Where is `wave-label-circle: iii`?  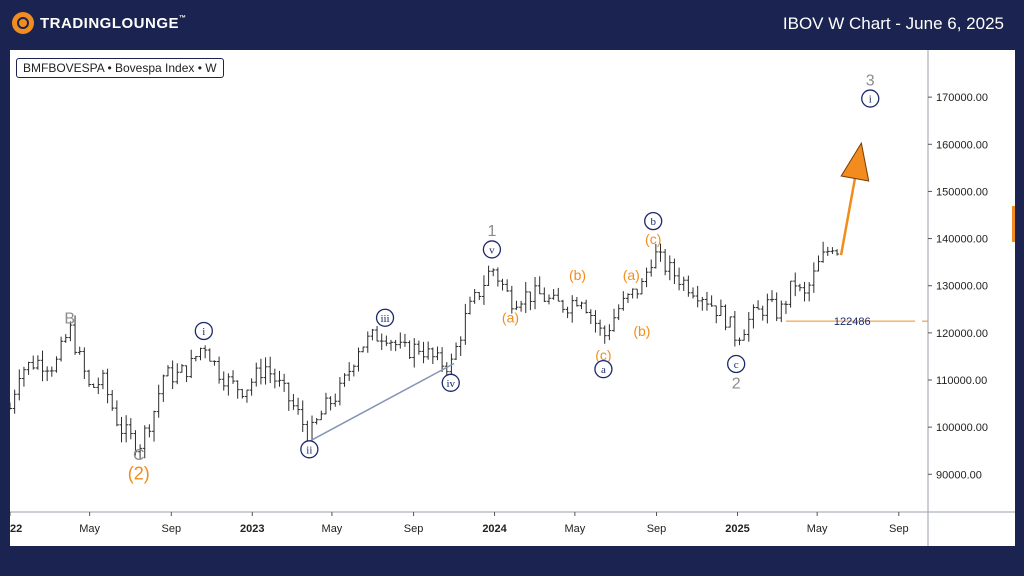 wave-label-circle: iii is located at coordinates (385, 317).